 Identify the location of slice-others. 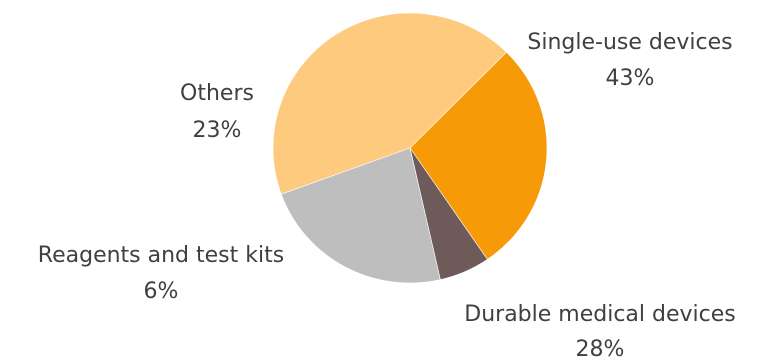
(360, 215).